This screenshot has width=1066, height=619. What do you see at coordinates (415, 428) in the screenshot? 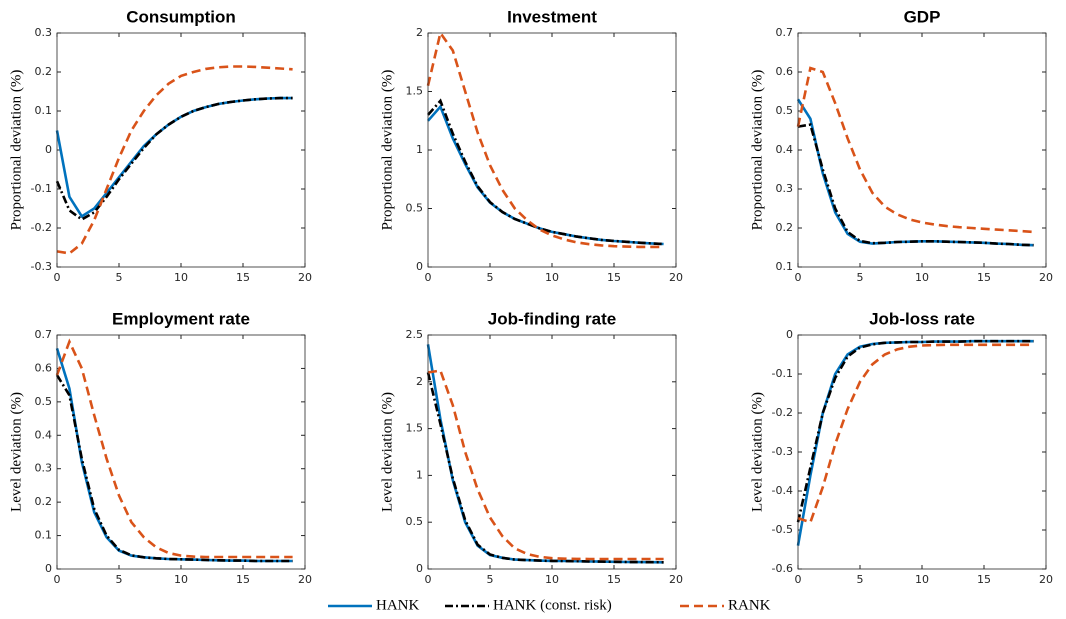
I see `y-tick-label: 1.5` at bounding box center [415, 428].